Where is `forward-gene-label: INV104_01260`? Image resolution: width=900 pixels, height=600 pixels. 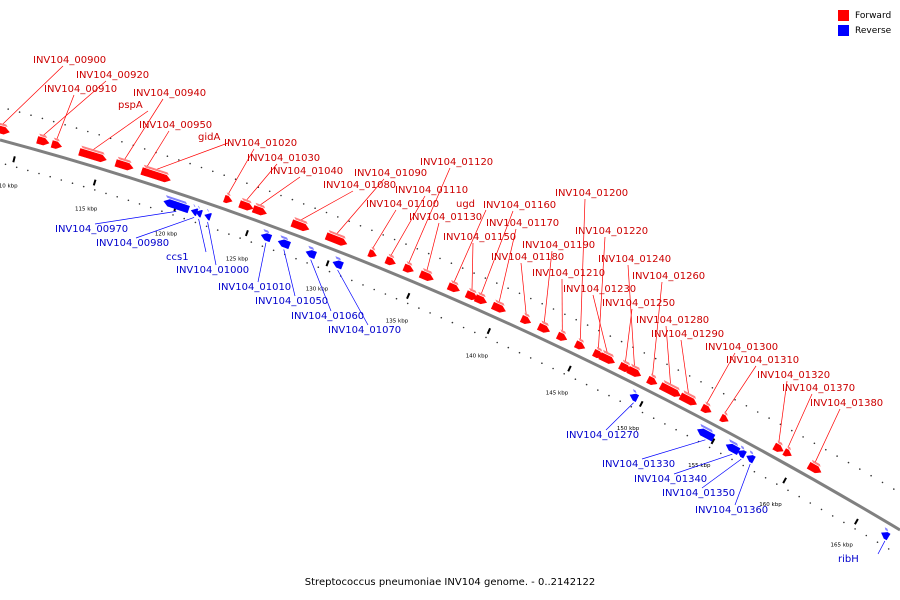 forward-gene-label: INV104_01260 is located at coordinates (668, 276).